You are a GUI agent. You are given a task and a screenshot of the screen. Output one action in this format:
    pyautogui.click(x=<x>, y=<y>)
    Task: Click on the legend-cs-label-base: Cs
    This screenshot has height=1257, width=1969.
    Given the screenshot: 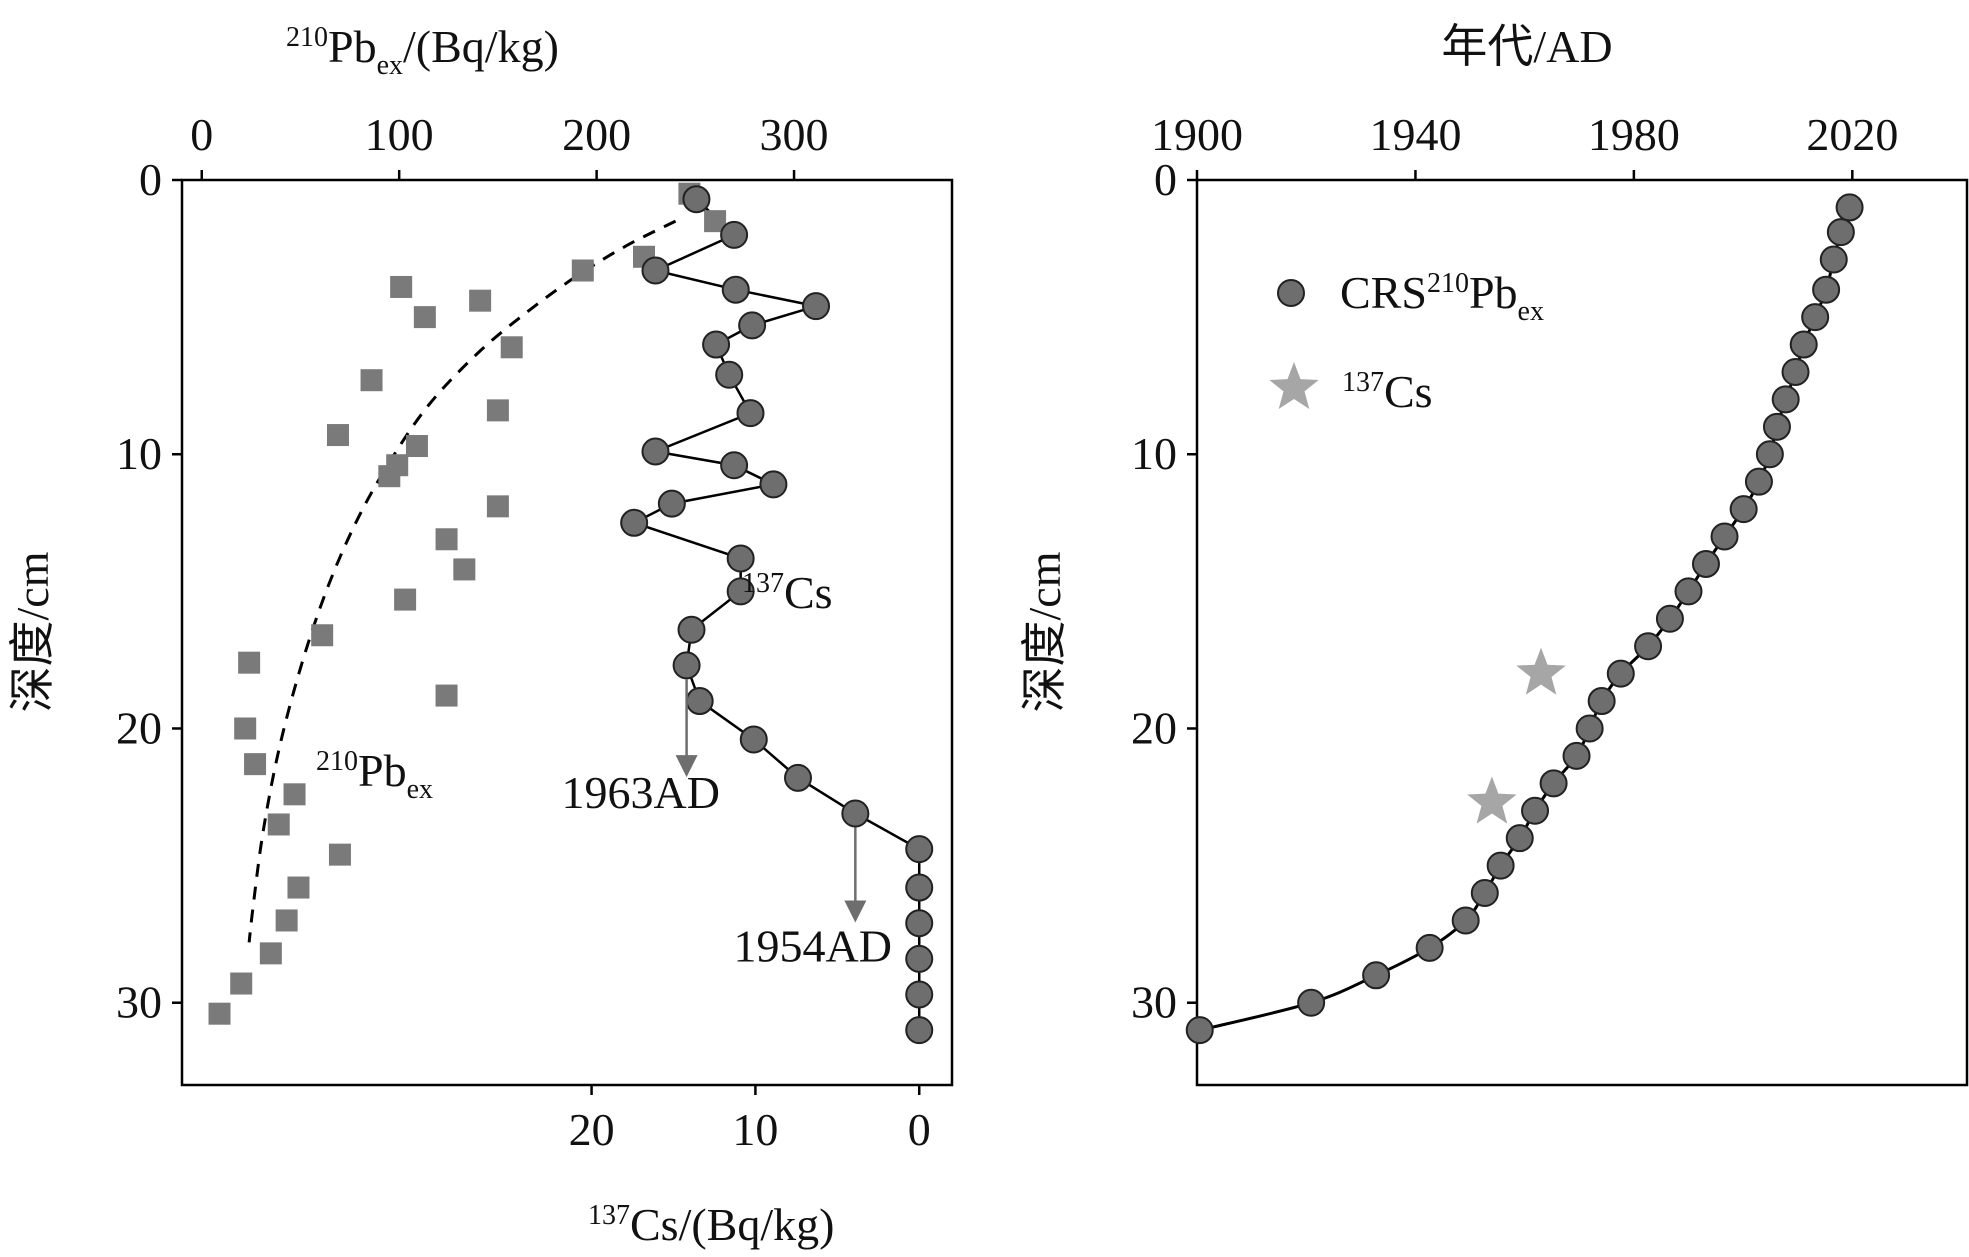 What is the action you would take?
    pyautogui.click(x=1408, y=391)
    